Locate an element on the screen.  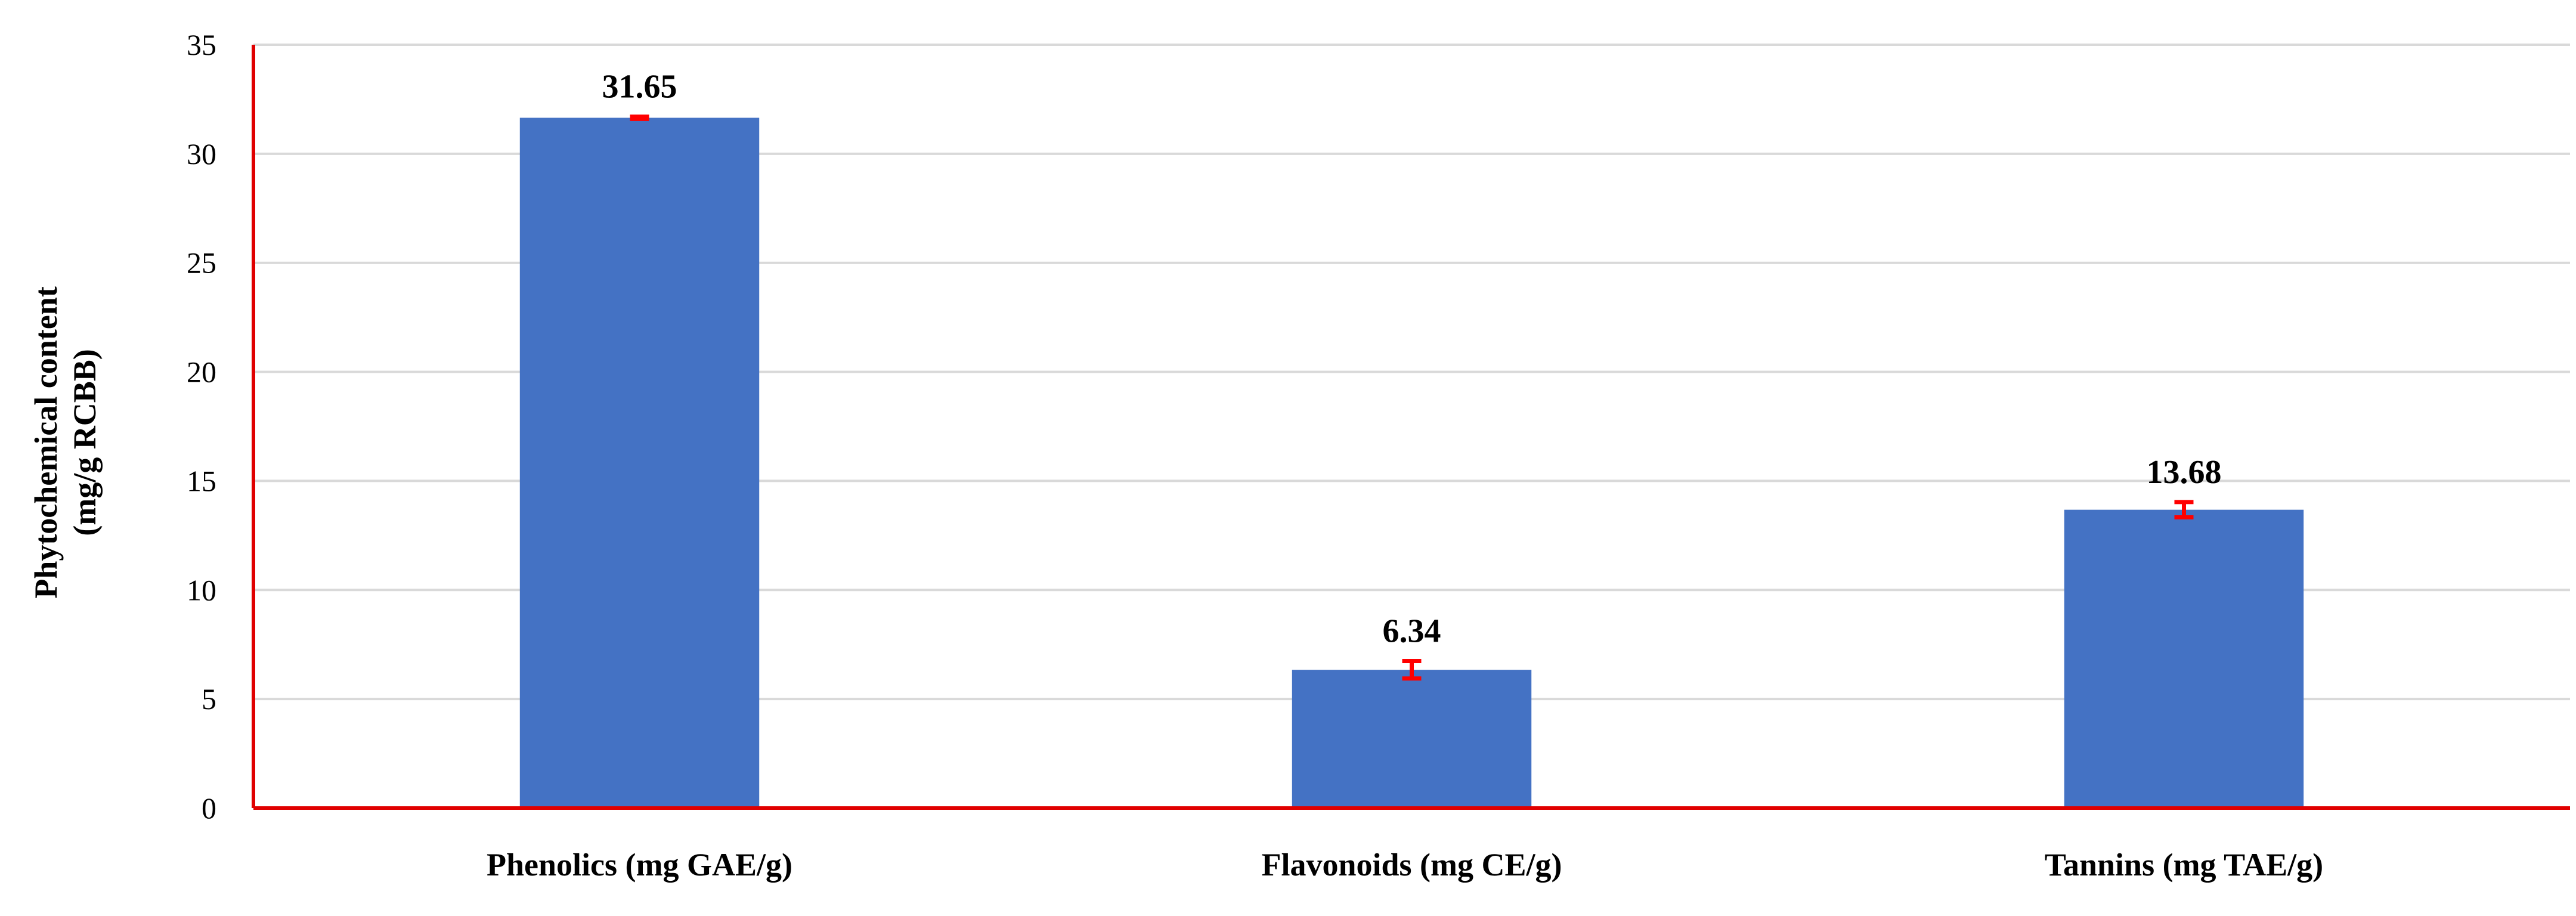
x-tick-label: Phenolics (mg GAE/g) is located at coordinates (639, 865).